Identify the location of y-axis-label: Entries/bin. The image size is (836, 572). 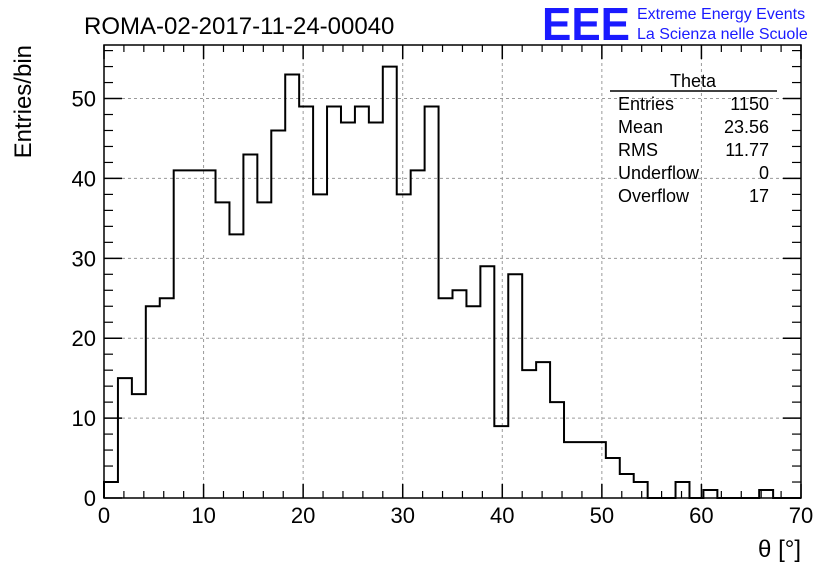
(23, 101).